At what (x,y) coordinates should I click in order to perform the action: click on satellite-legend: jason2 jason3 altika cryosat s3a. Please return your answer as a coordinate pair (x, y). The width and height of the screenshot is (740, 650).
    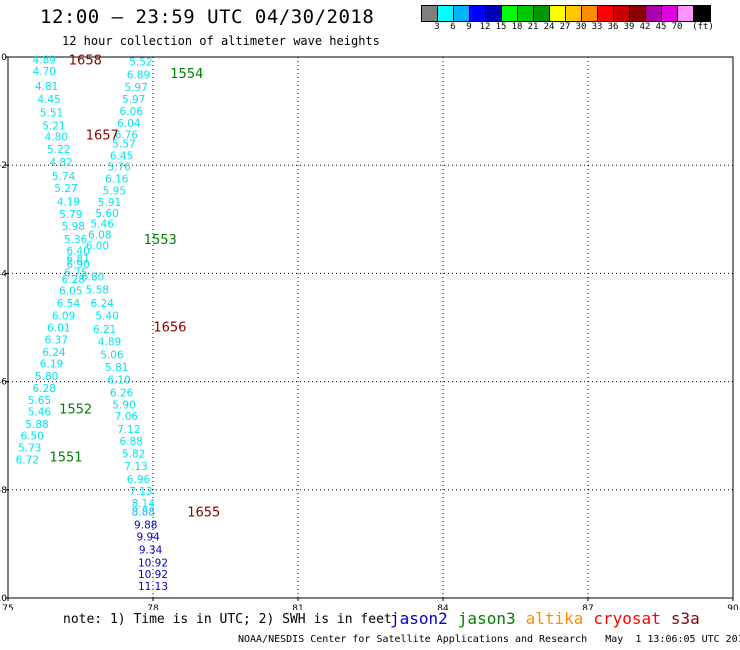
    Looking at the image, I should click on (550, 618).